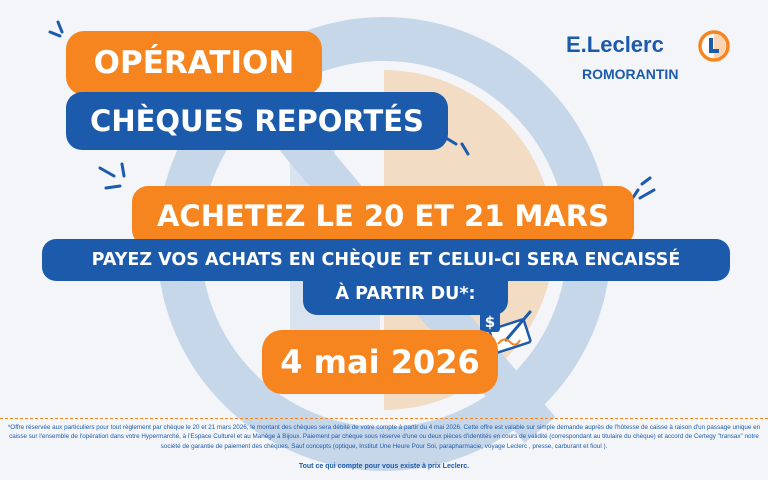 The image size is (768, 480). What do you see at coordinates (194, 63) in the screenshot?
I see `headline-operation: OPÉRATION` at bounding box center [194, 63].